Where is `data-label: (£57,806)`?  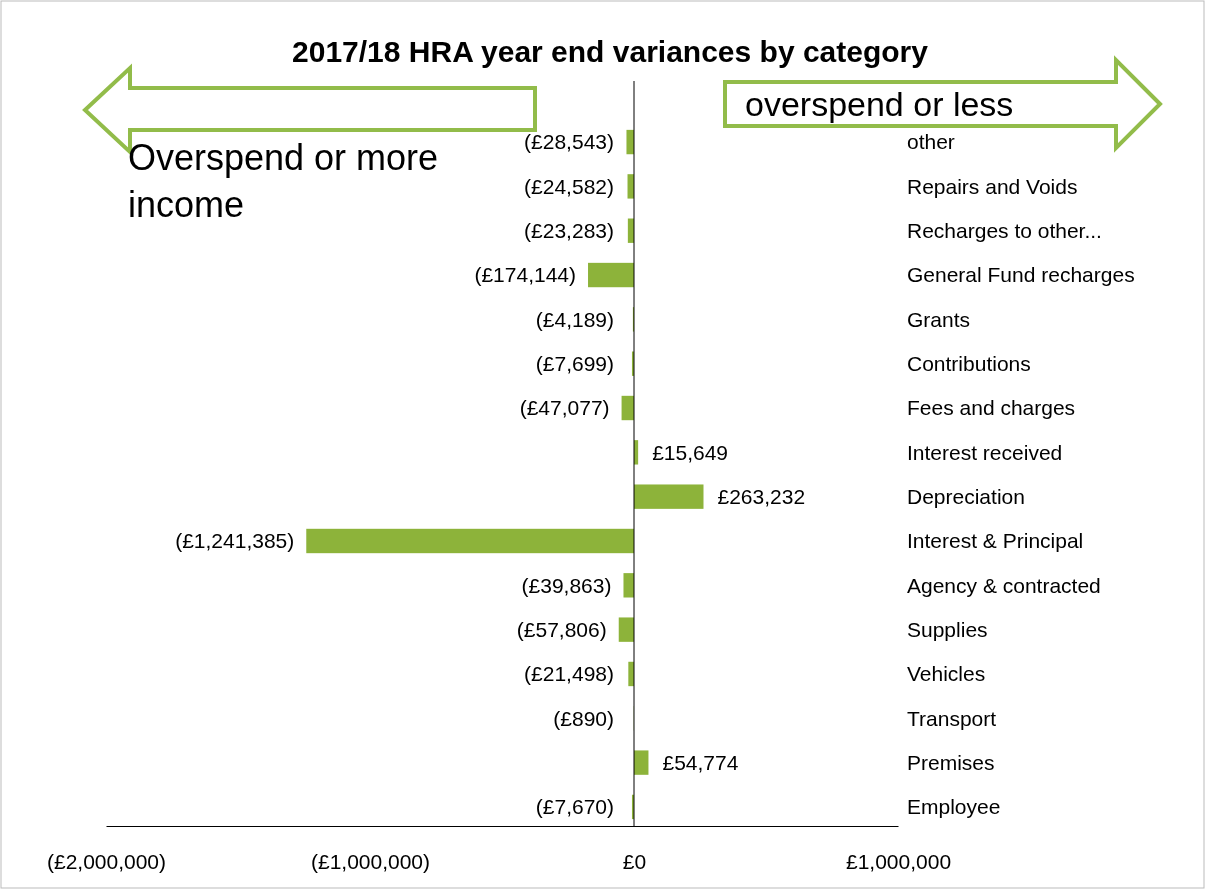 data-label: (£57,806) is located at coordinates (561, 629).